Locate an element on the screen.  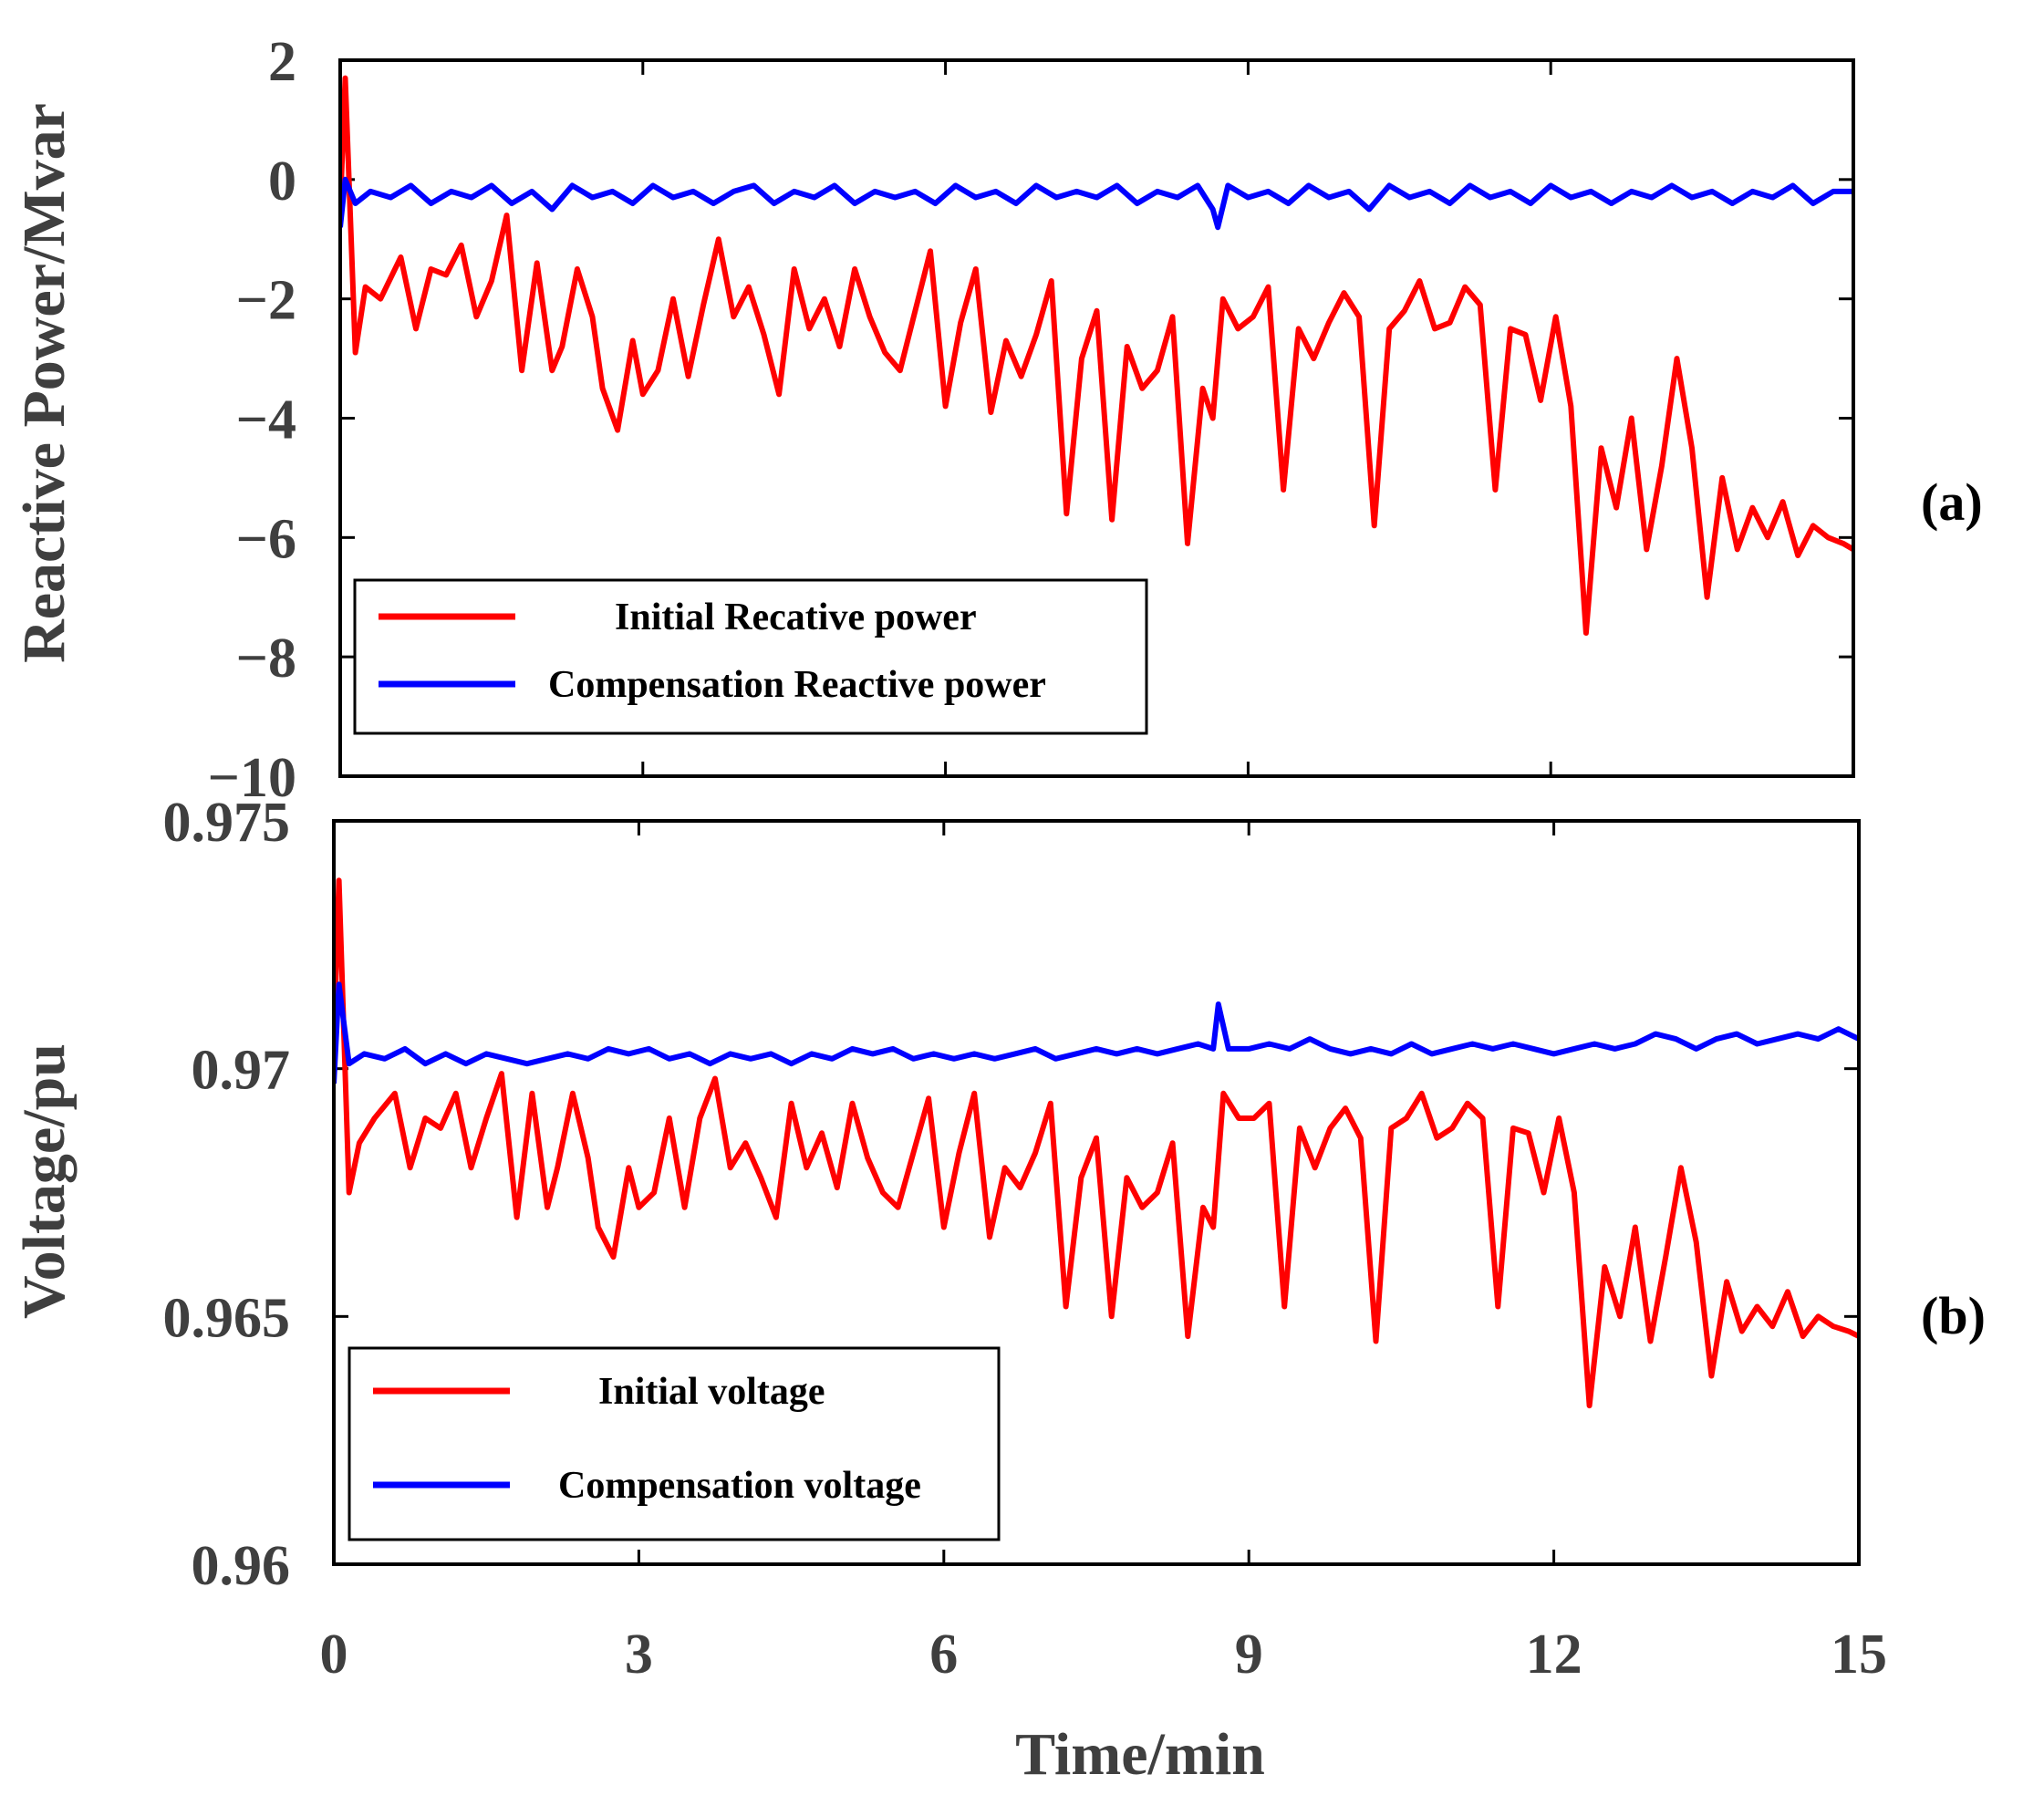
panel-b-tag: (b) is located at coordinates (1953, 1315).